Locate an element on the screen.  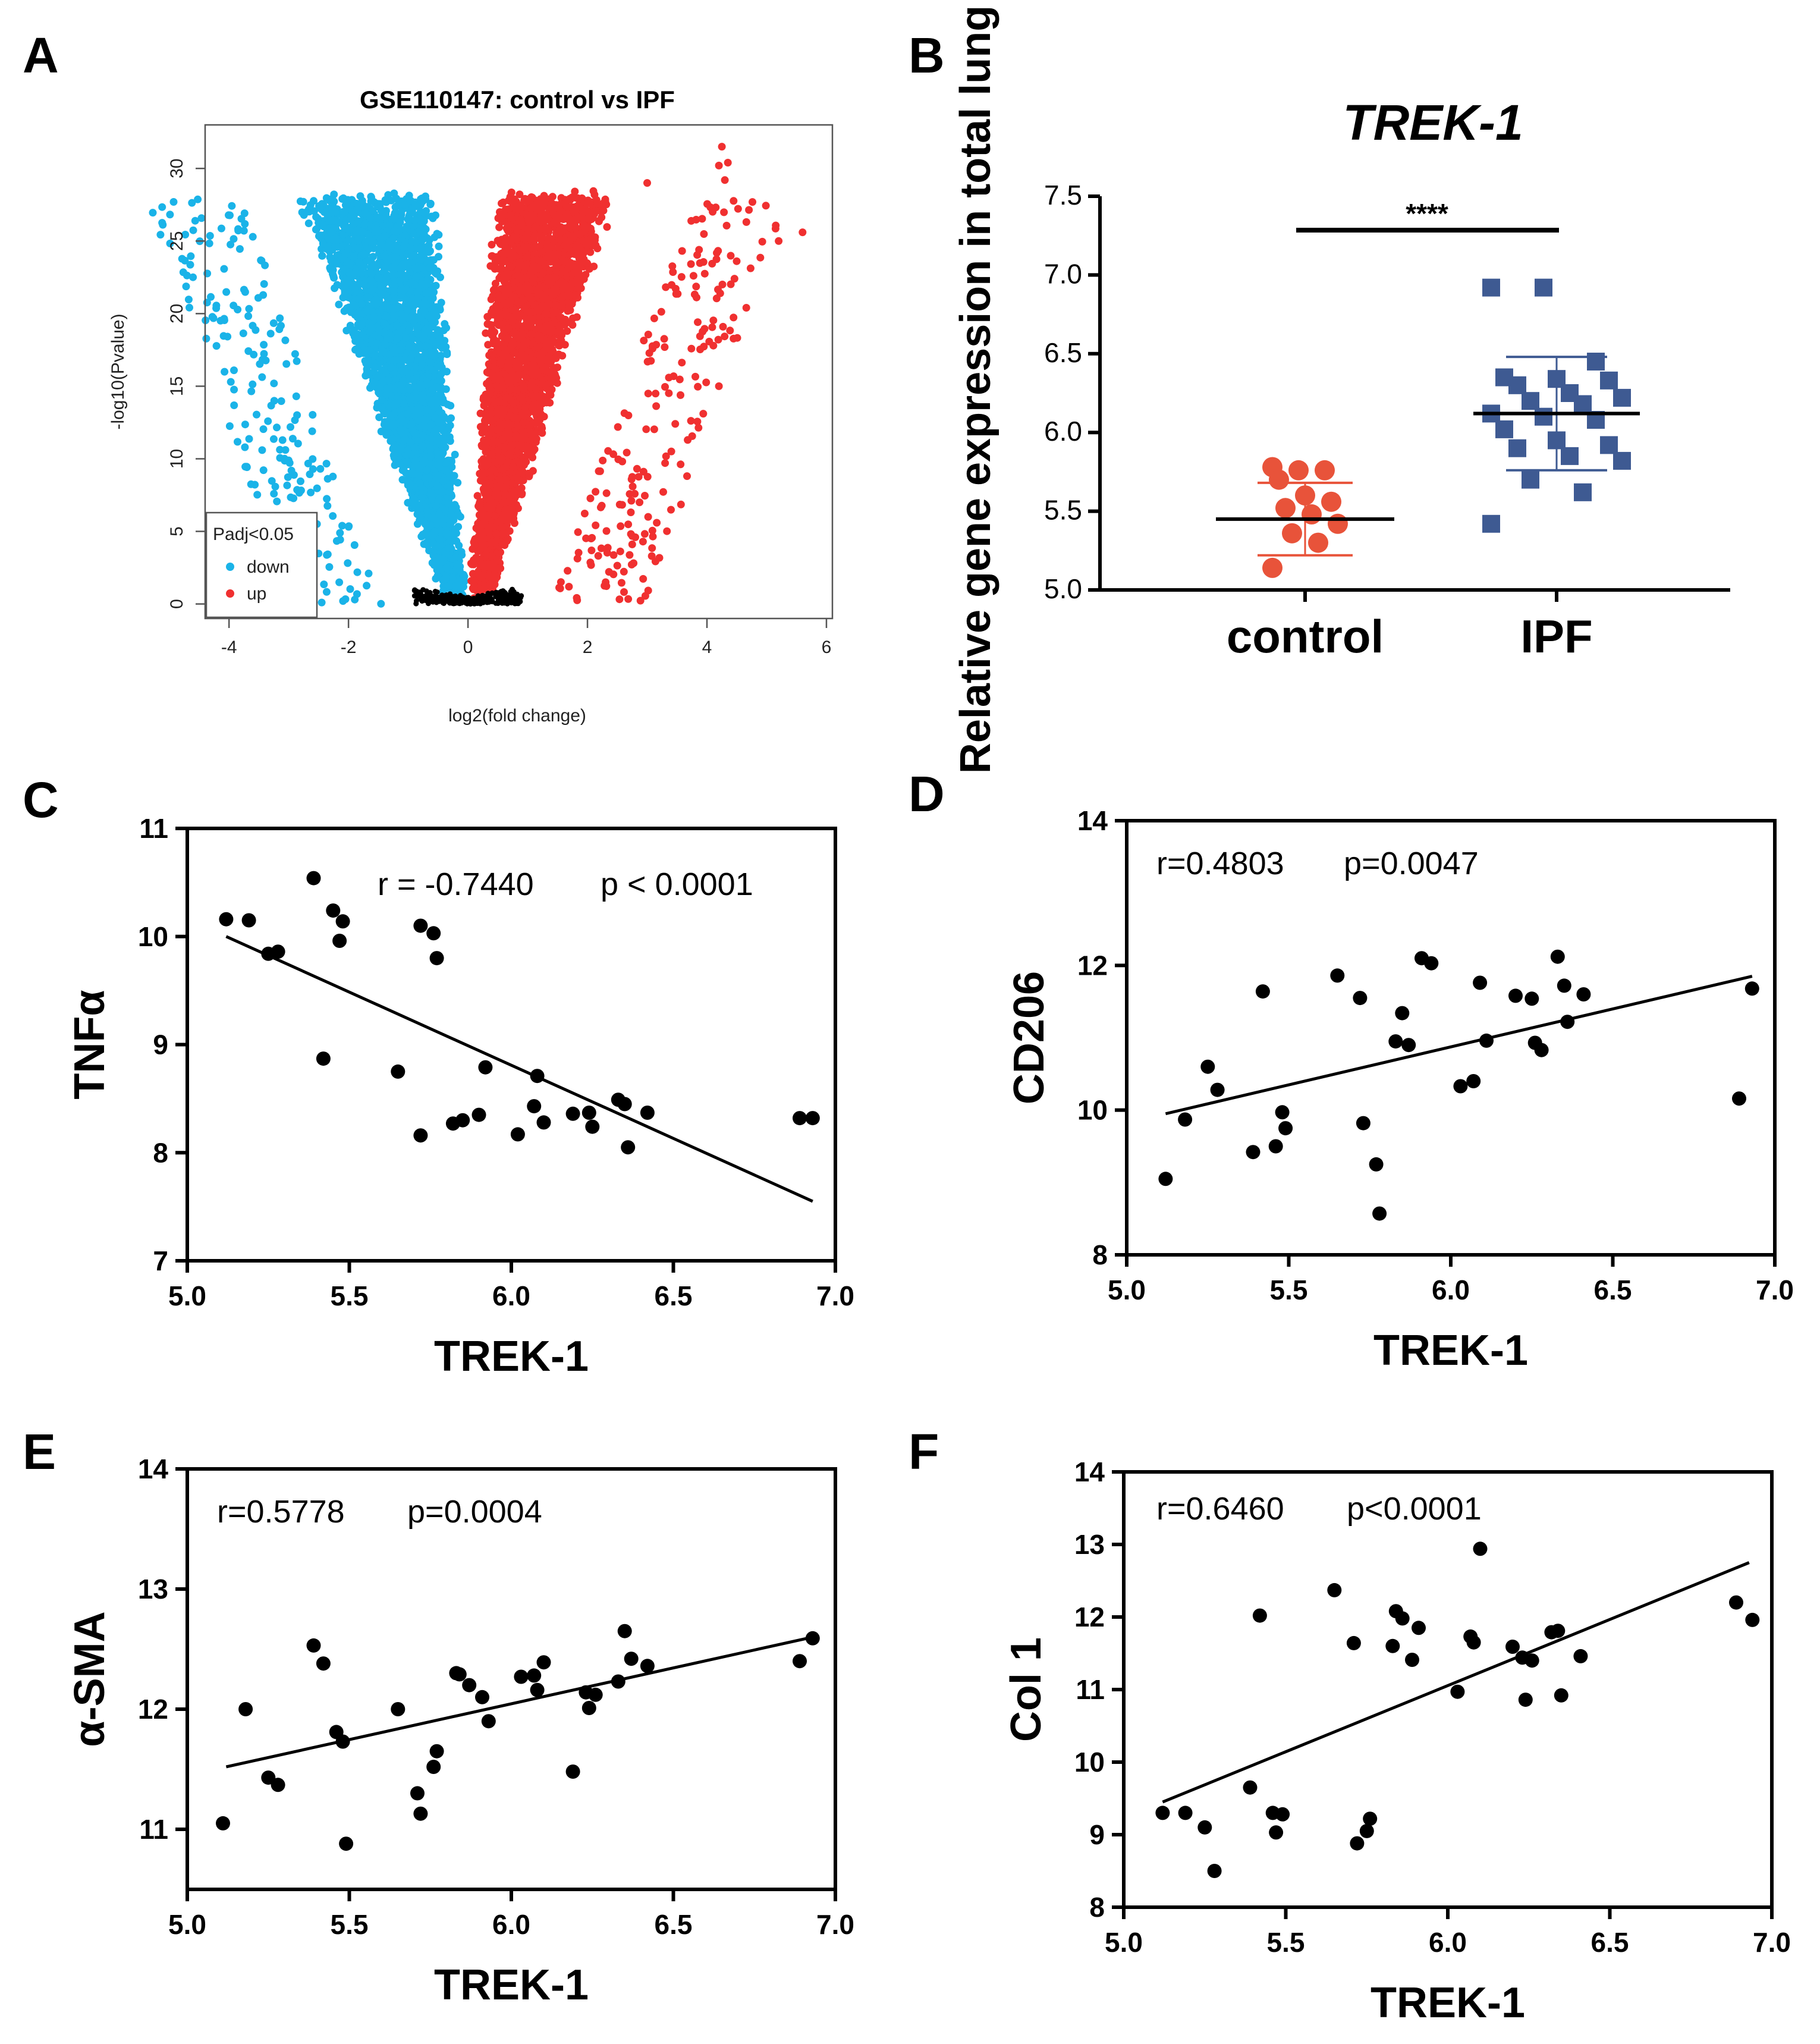
volcano-title: GSE110147: control vs IPF is located at coordinates (517, 100).